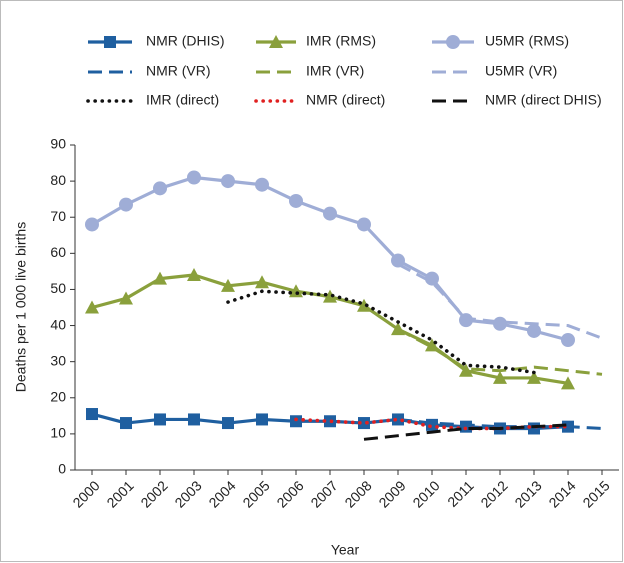  I want to click on y-tick-label: 40, so click(58, 324).